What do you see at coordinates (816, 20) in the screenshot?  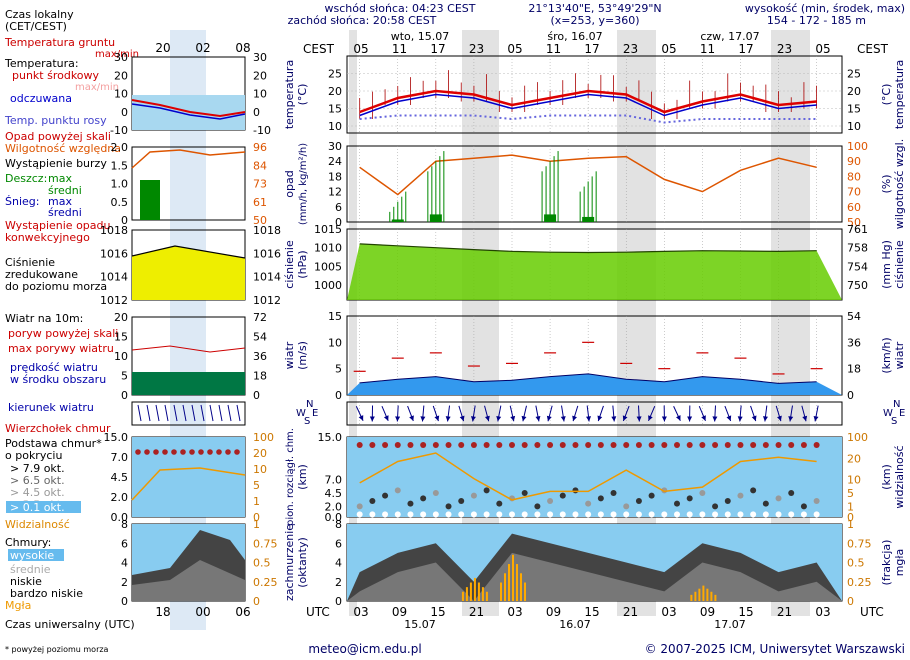 I see `height-values: 154 - 172 - 185 m` at bounding box center [816, 20].